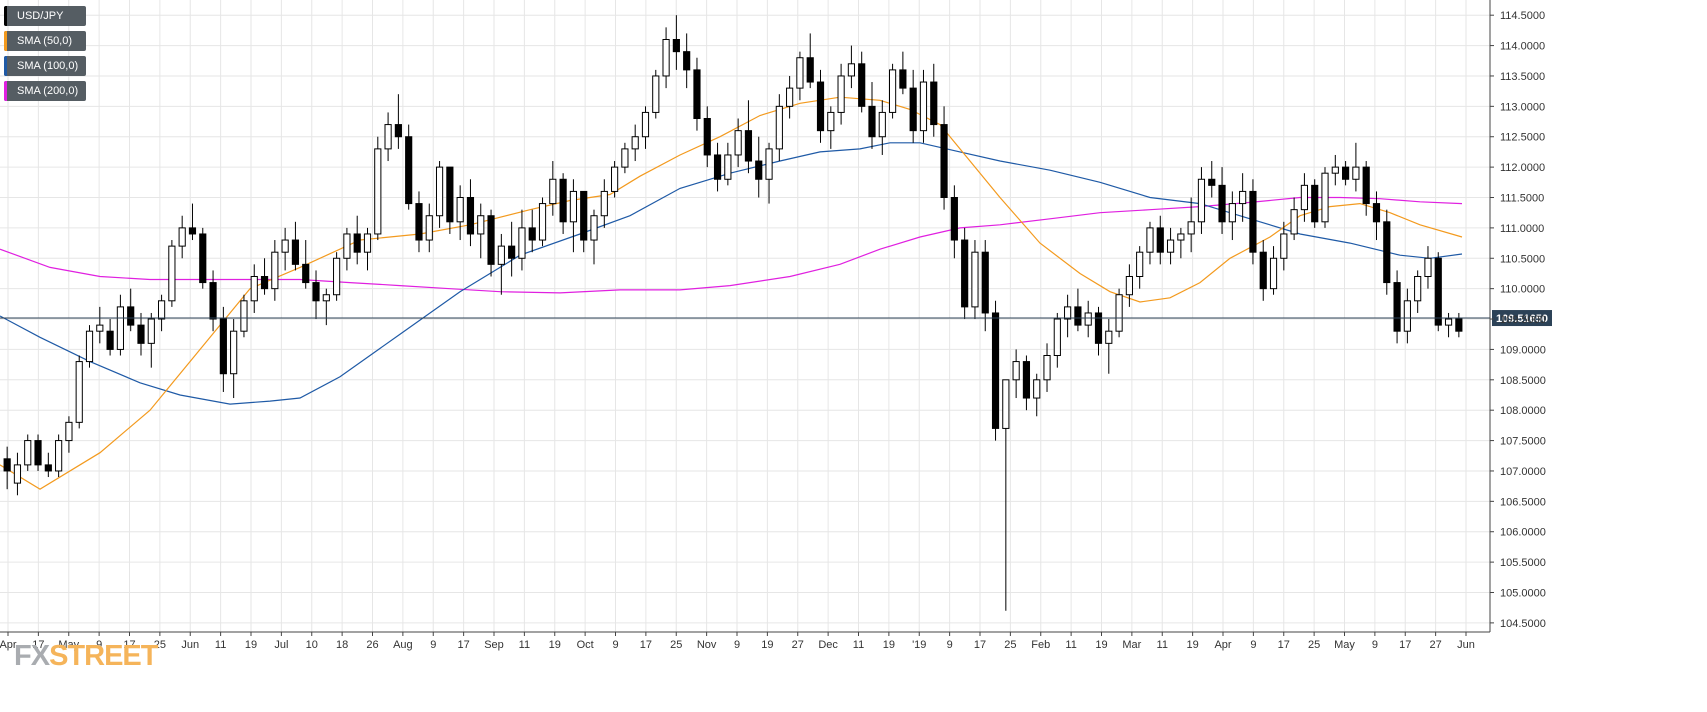 Image resolution: width=1707 pixels, height=712 pixels. What do you see at coordinates (707, 645) in the screenshot?
I see `x-tick-label: Nov` at bounding box center [707, 645].